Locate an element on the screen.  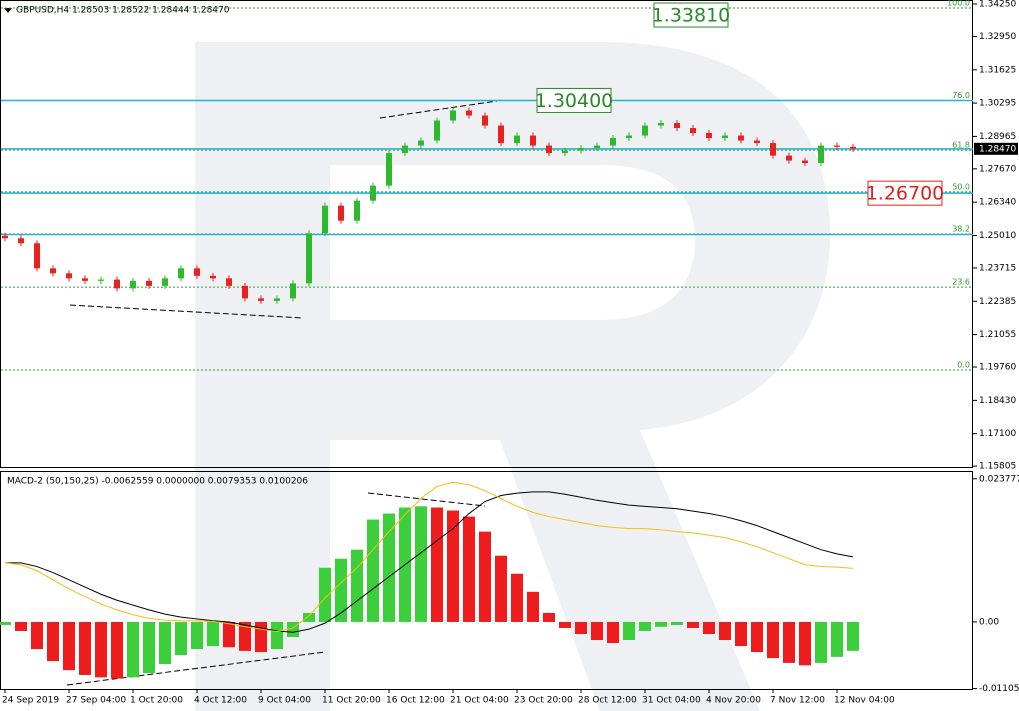
fib-label: 61.8 is located at coordinates (961, 145).